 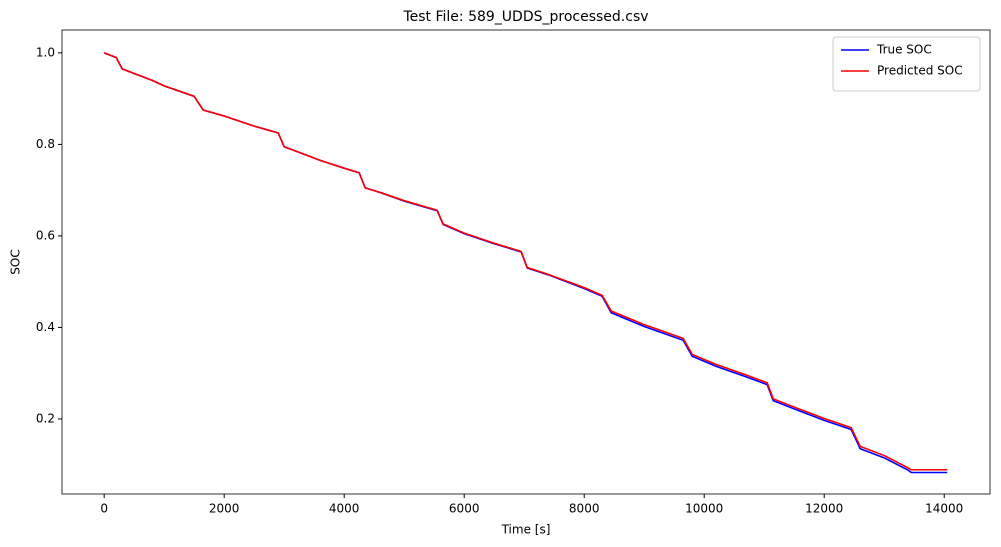 What do you see at coordinates (525, 17) in the screenshot?
I see `chart-title: Test File: 589_UDDS_processed.csv` at bounding box center [525, 17].